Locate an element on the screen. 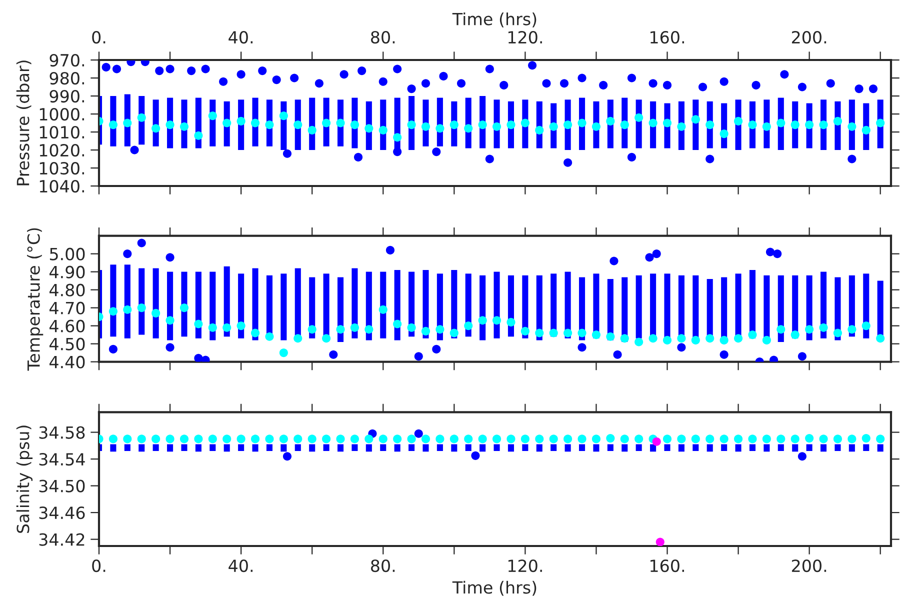  y-tick-label: 1030. is located at coordinates (62, 168).